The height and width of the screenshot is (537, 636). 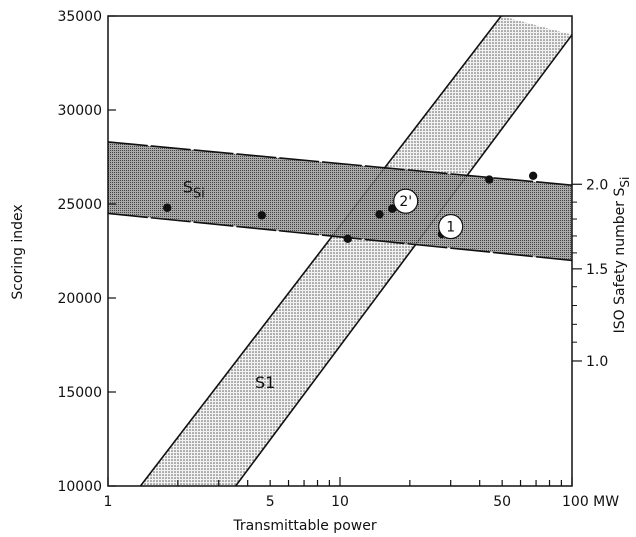 What do you see at coordinates (597, 185) in the screenshot?
I see `y2-tick-label: 2.0` at bounding box center [597, 185].